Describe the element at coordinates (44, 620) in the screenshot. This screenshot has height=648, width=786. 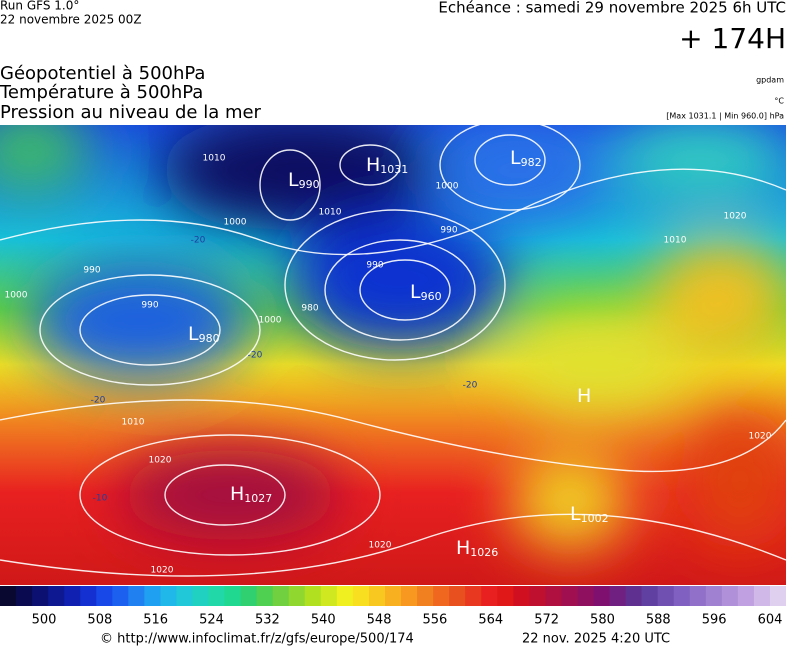
I see `colorbar-label: 500` at that location.